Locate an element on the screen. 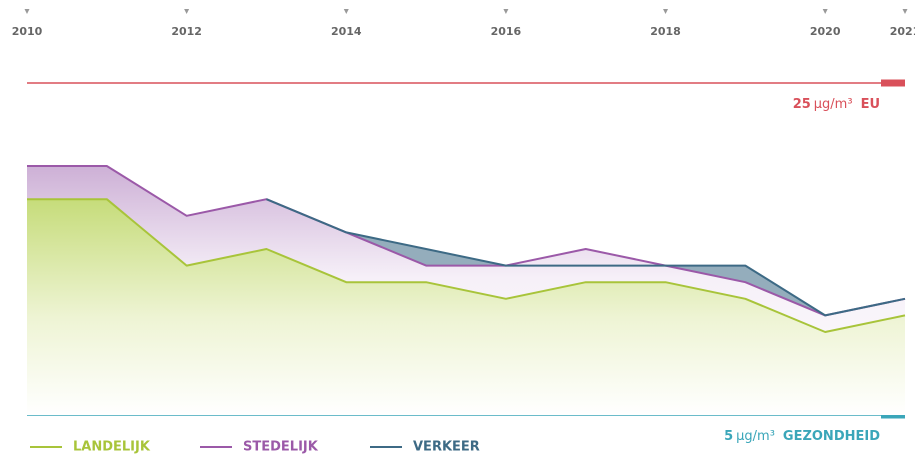  legend-label: VERKEER is located at coordinates (446, 447).